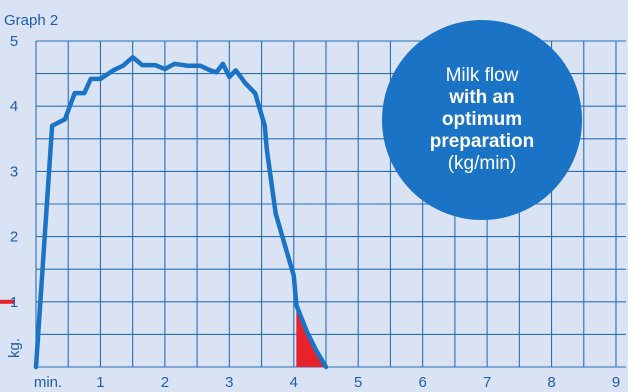 The height and width of the screenshot is (392, 628). I want to click on badge-line-5: (kg/min), so click(482, 164).